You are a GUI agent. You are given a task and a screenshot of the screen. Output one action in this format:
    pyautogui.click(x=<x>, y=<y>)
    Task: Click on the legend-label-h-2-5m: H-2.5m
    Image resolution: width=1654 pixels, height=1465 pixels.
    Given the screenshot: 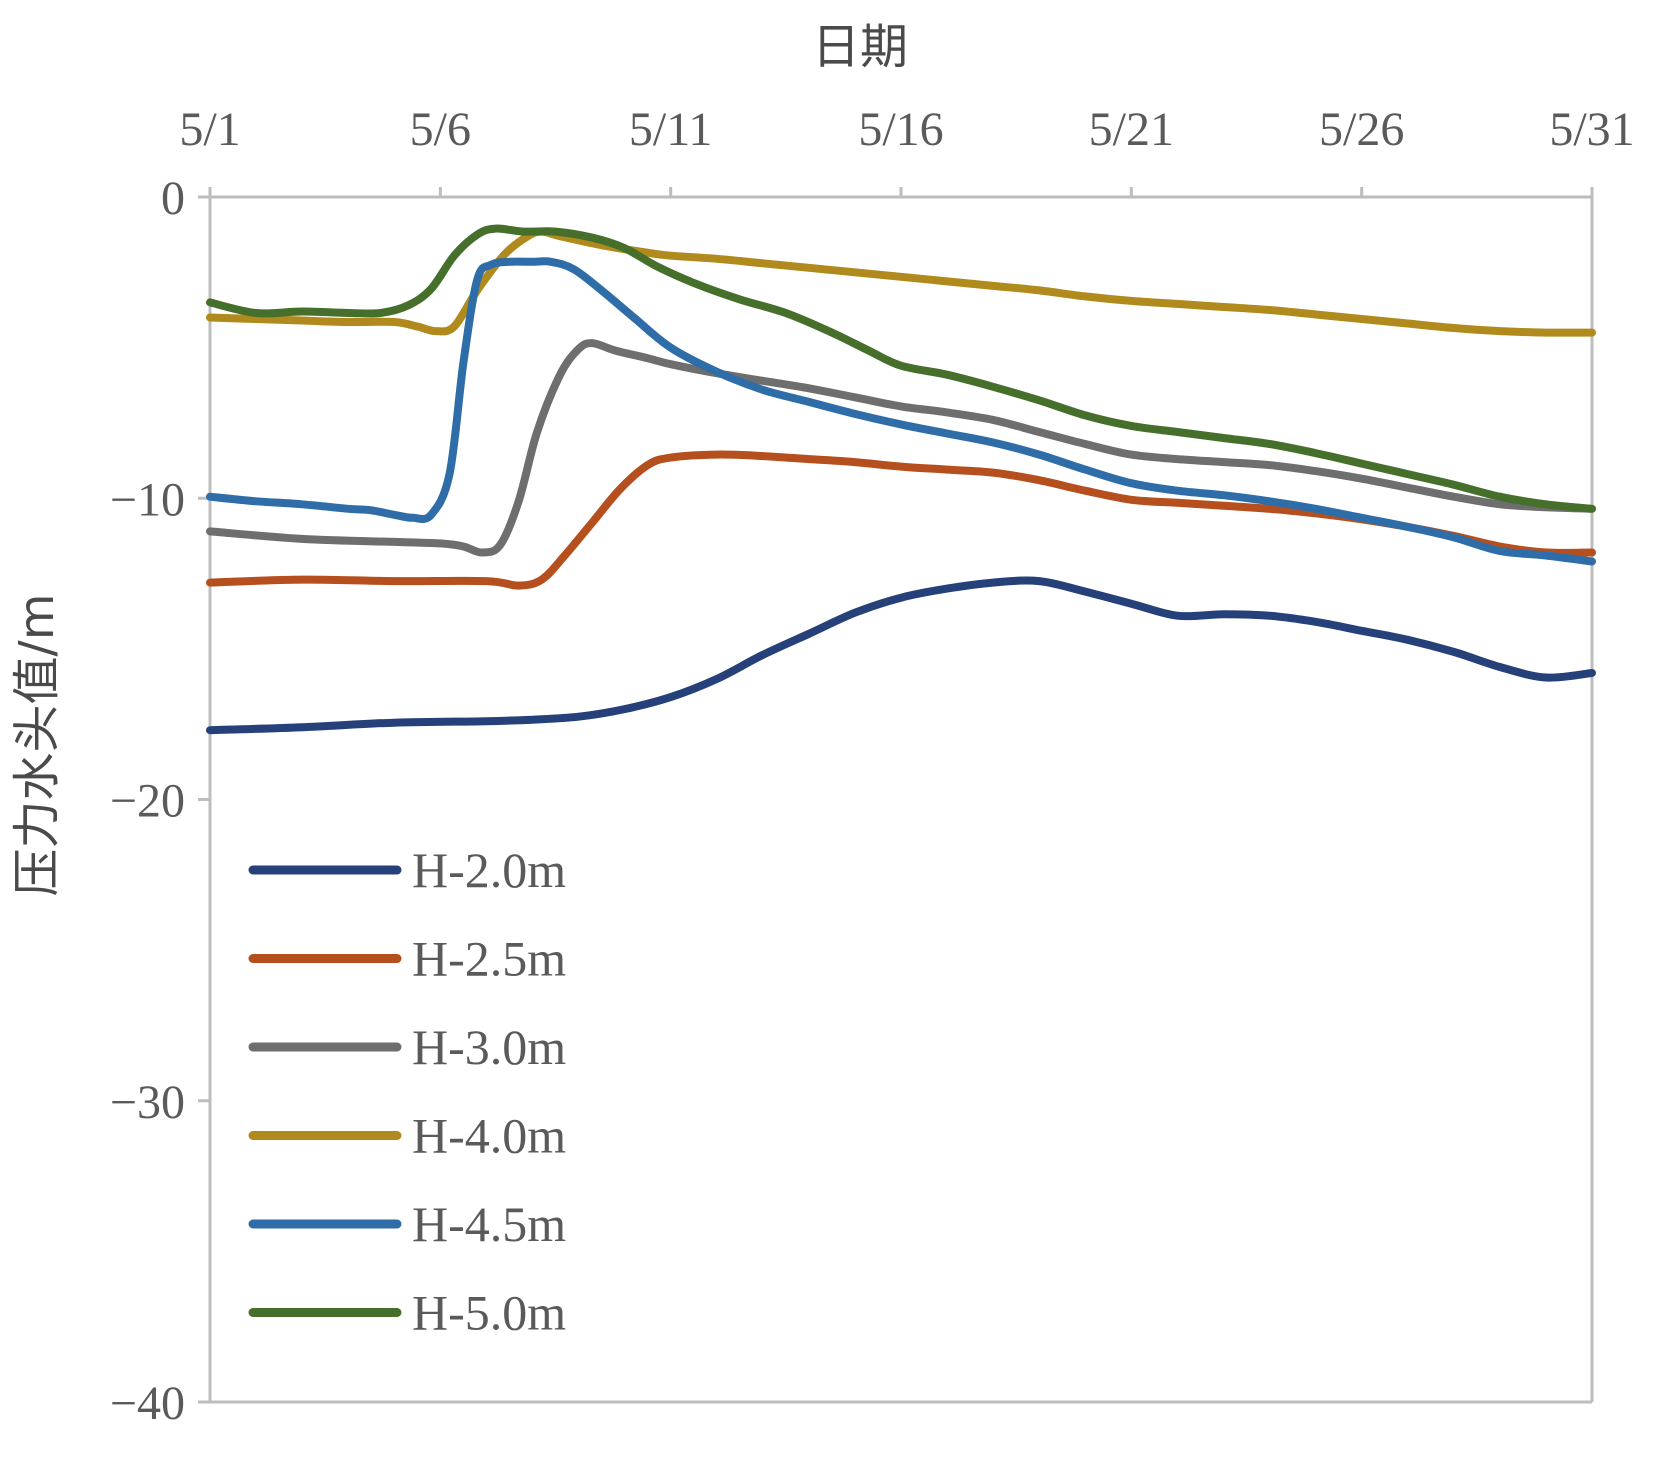 What is the action you would take?
    pyautogui.click(x=489, y=959)
    